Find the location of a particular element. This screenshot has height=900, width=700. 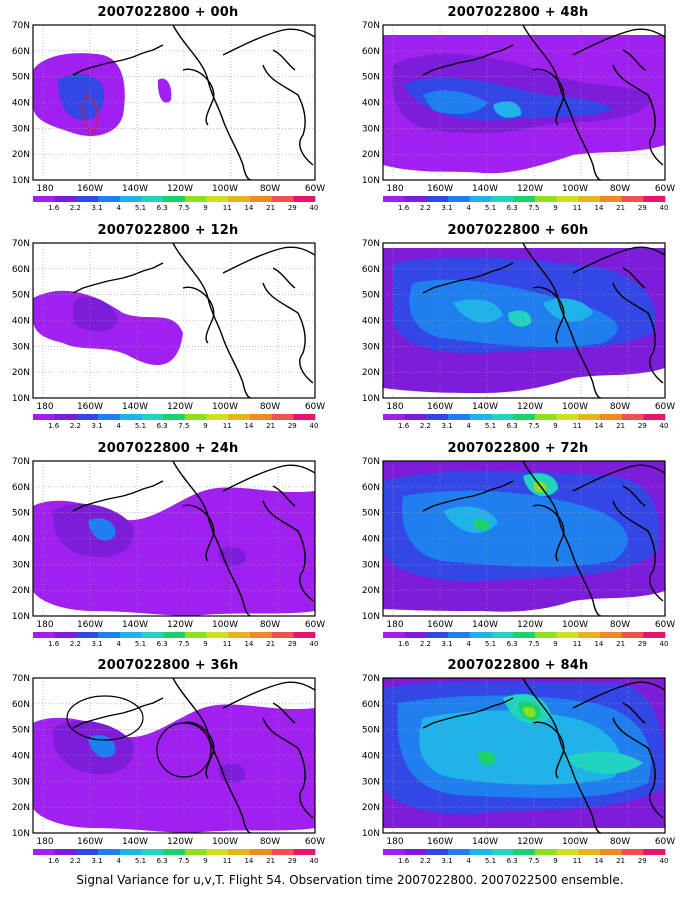

colorbar-label: 4 is located at coordinates (119, 208).